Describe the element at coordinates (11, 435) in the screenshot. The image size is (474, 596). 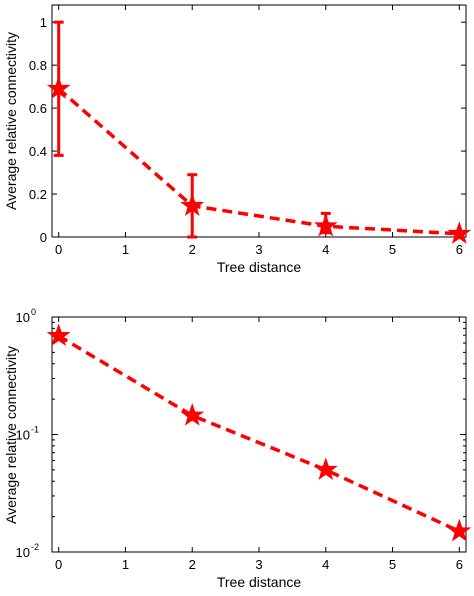
I see `bottom-y-axis-label: Average relative connectivity` at that location.